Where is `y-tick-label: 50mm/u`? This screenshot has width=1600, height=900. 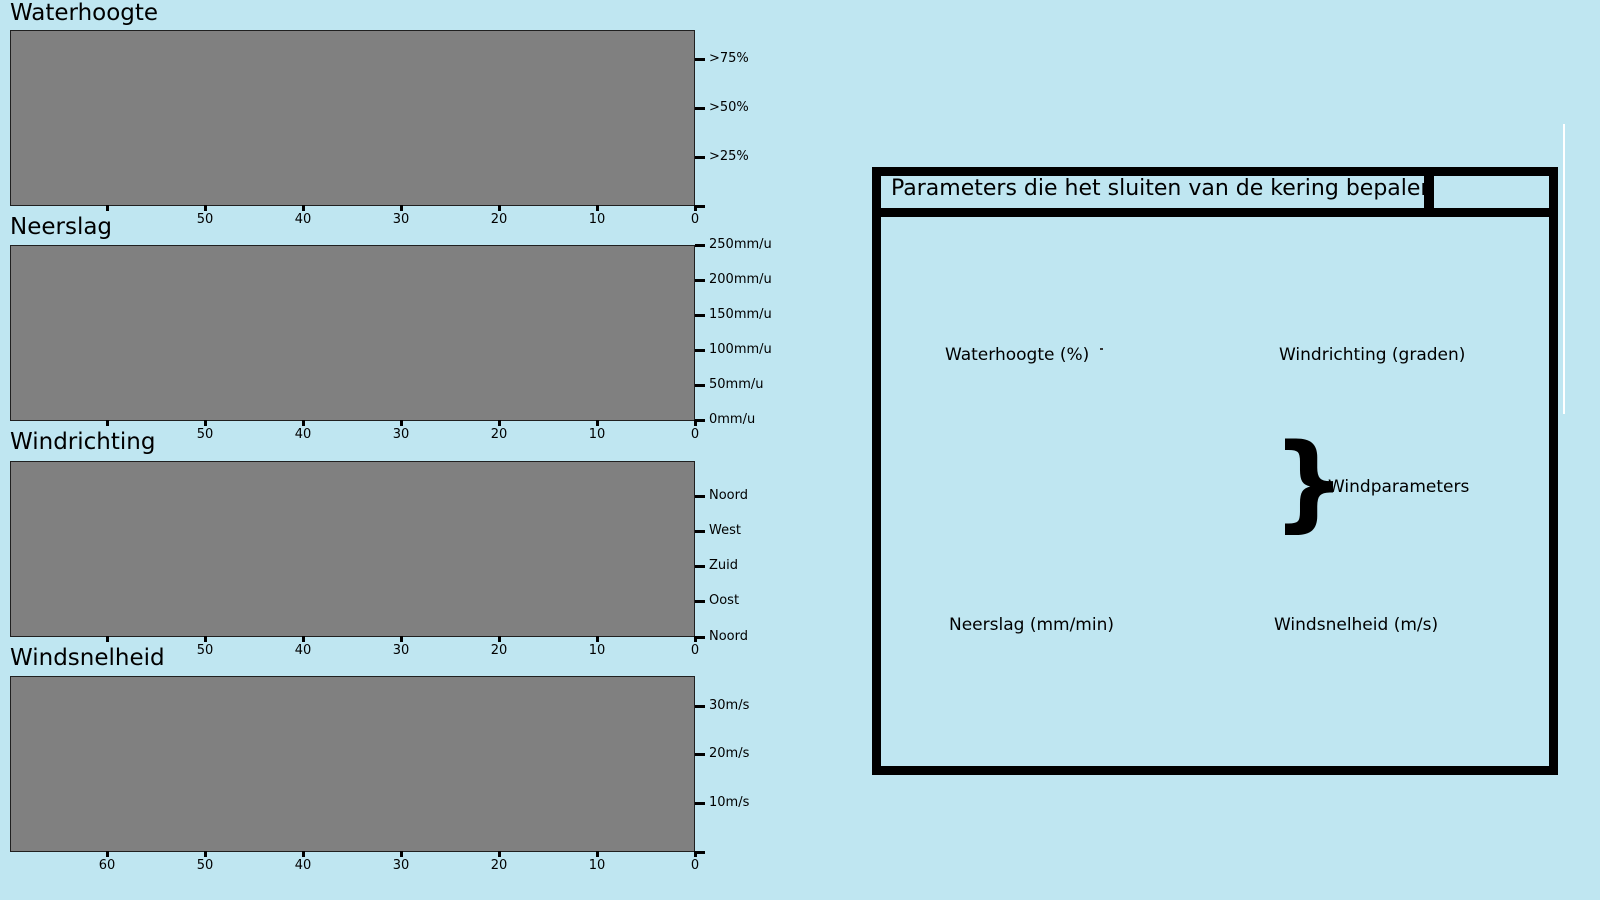 y-tick-label: 50mm/u is located at coordinates (736, 384).